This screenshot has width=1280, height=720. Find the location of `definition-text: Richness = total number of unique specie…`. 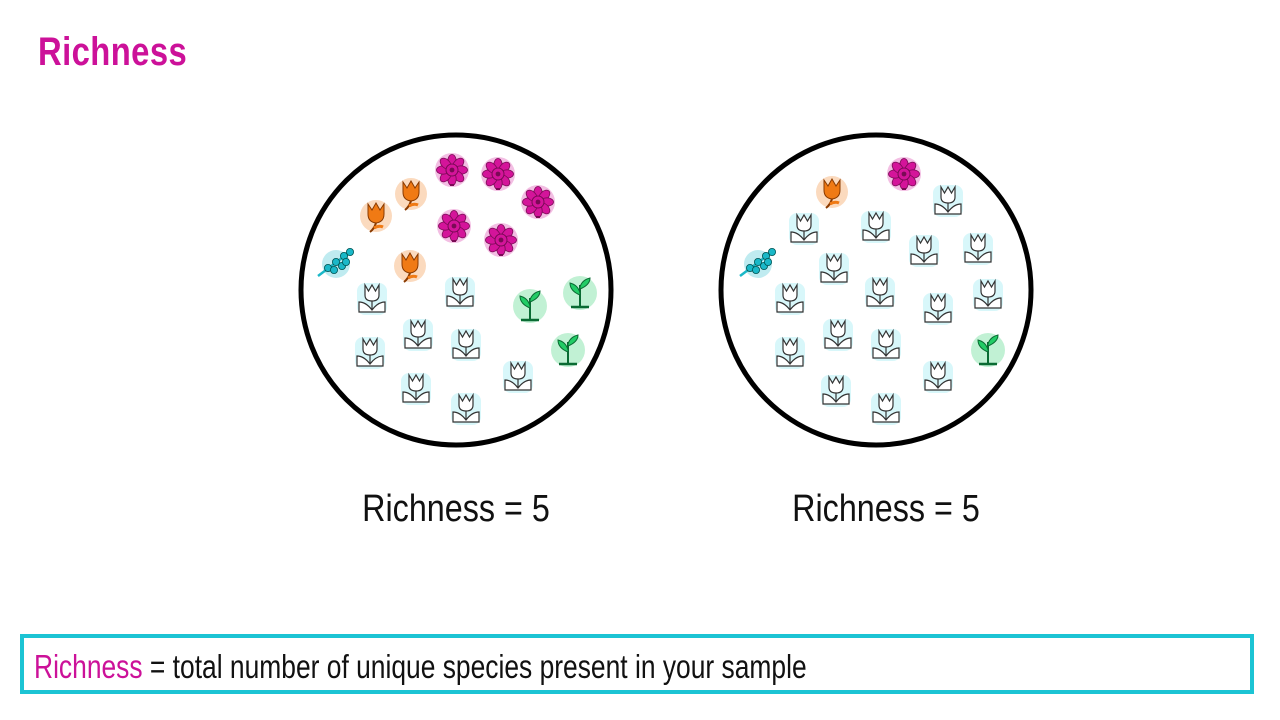

definition-text: Richness = total number of unique specie… is located at coordinates (420, 667).